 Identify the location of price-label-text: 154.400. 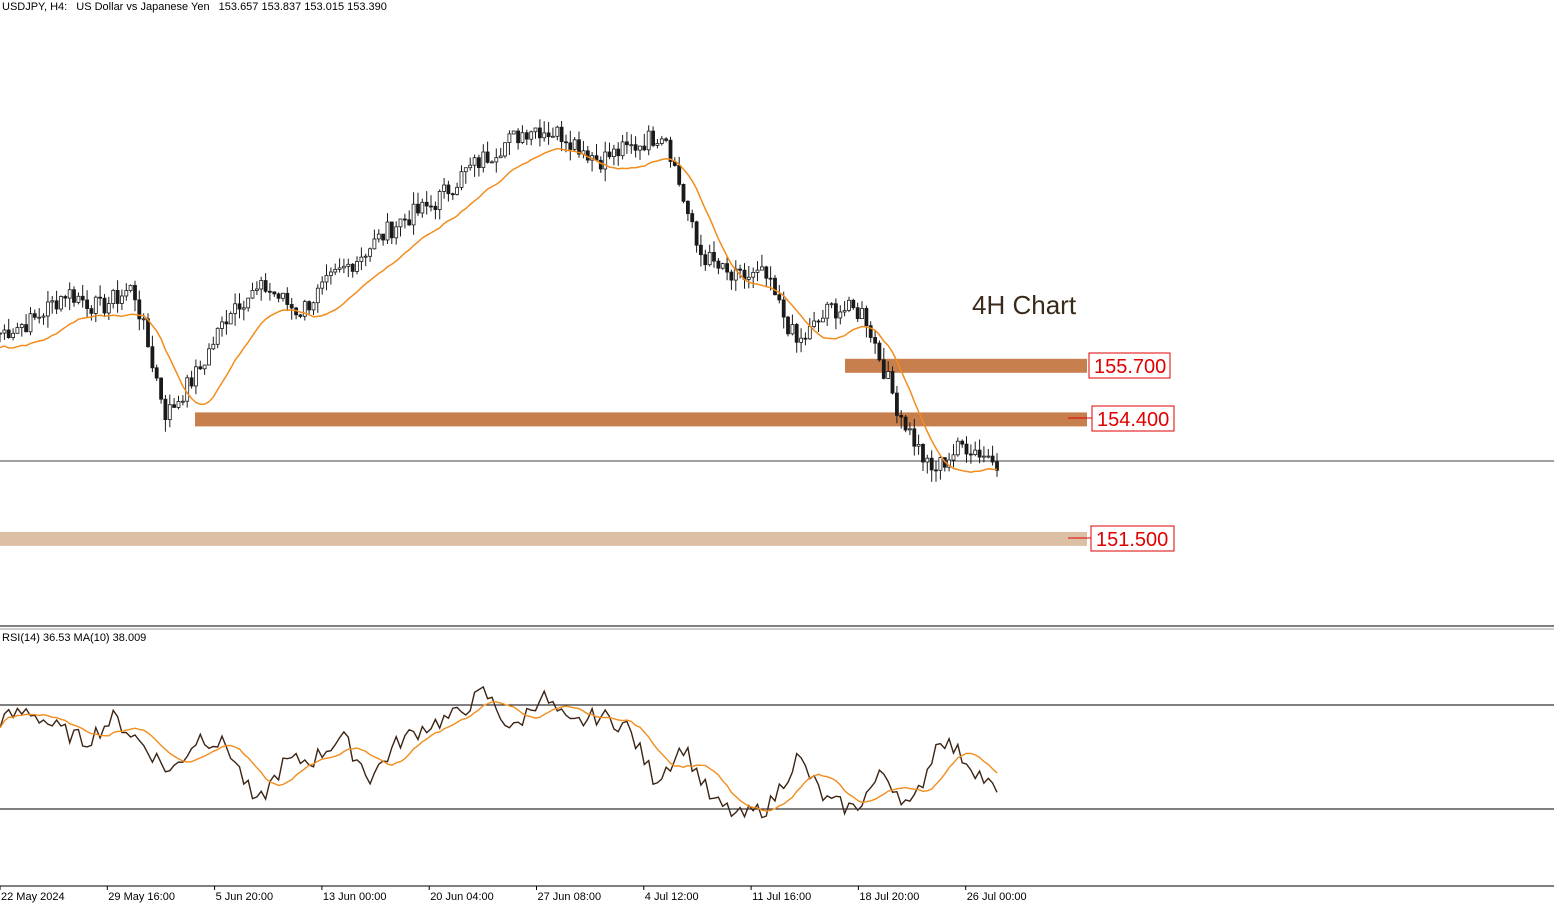
(1133, 420).